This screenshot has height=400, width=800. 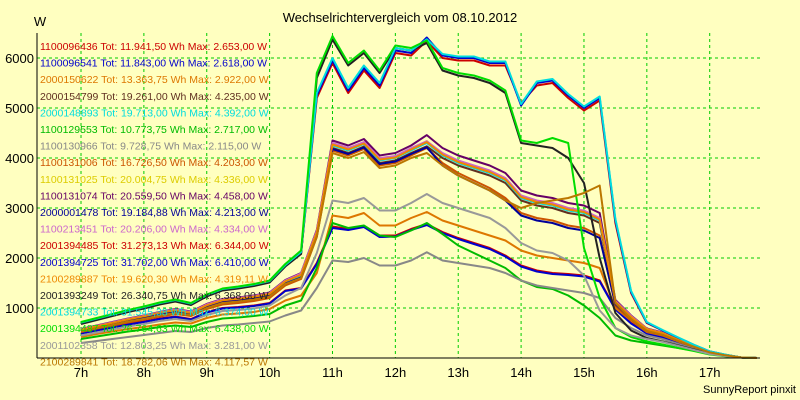 I want to click on y-tick-label: 6000, so click(x=19, y=58).